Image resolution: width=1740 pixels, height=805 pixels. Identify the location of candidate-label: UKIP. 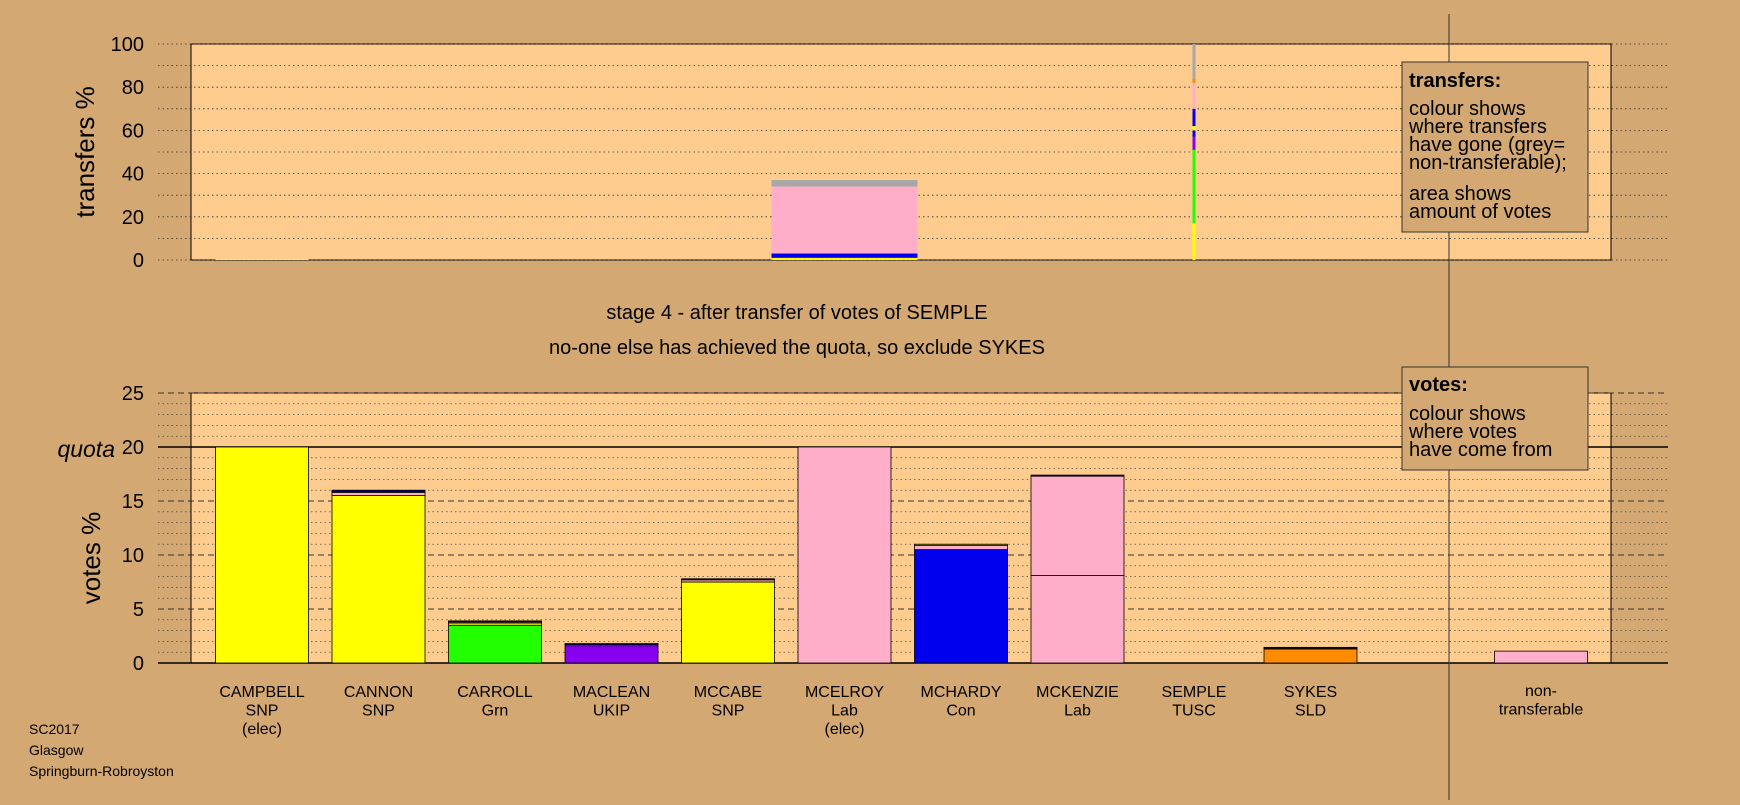
(611, 711).